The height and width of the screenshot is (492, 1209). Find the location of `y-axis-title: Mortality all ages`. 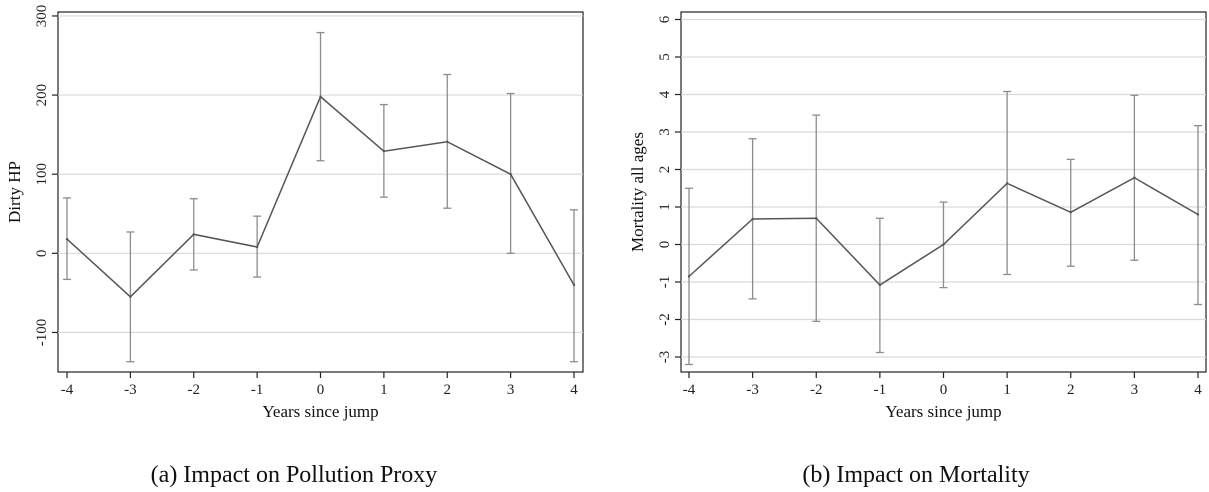

y-axis-title: Mortality all ages is located at coordinates (637, 192).